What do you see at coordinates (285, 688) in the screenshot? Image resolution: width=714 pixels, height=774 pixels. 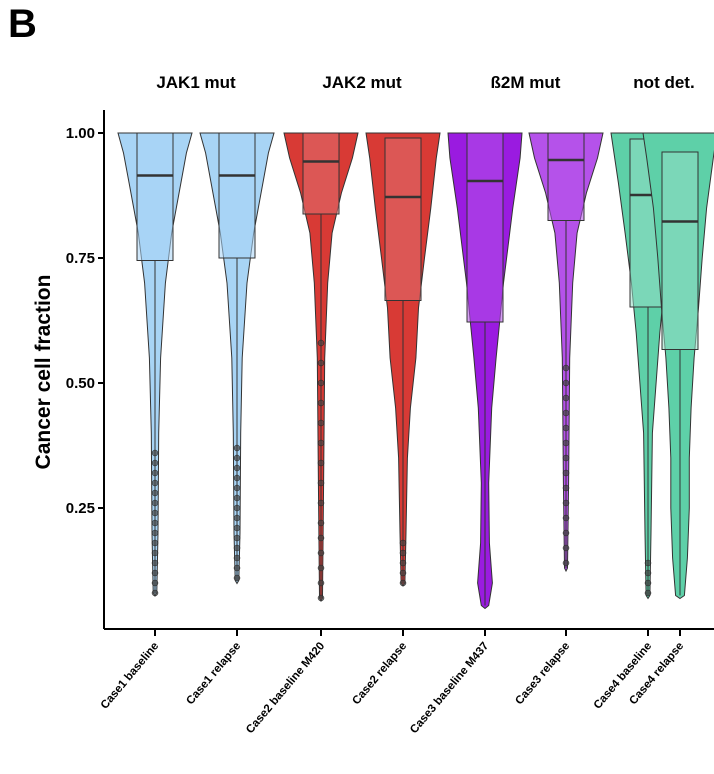 I see `x-tick-label: Case2 baseline M420` at bounding box center [285, 688].